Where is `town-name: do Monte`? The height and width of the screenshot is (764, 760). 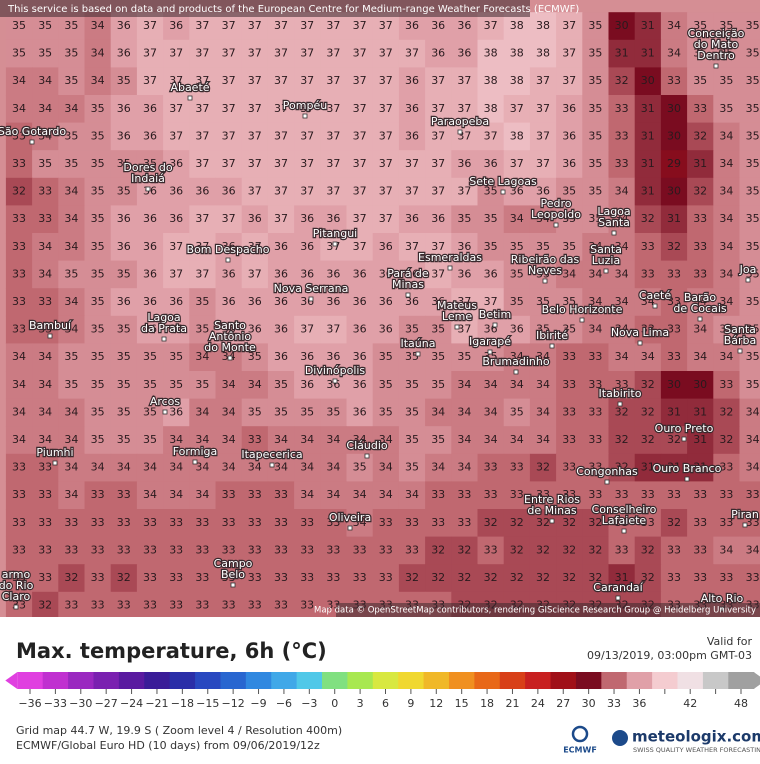 town-name: do Monte is located at coordinates (230, 347).